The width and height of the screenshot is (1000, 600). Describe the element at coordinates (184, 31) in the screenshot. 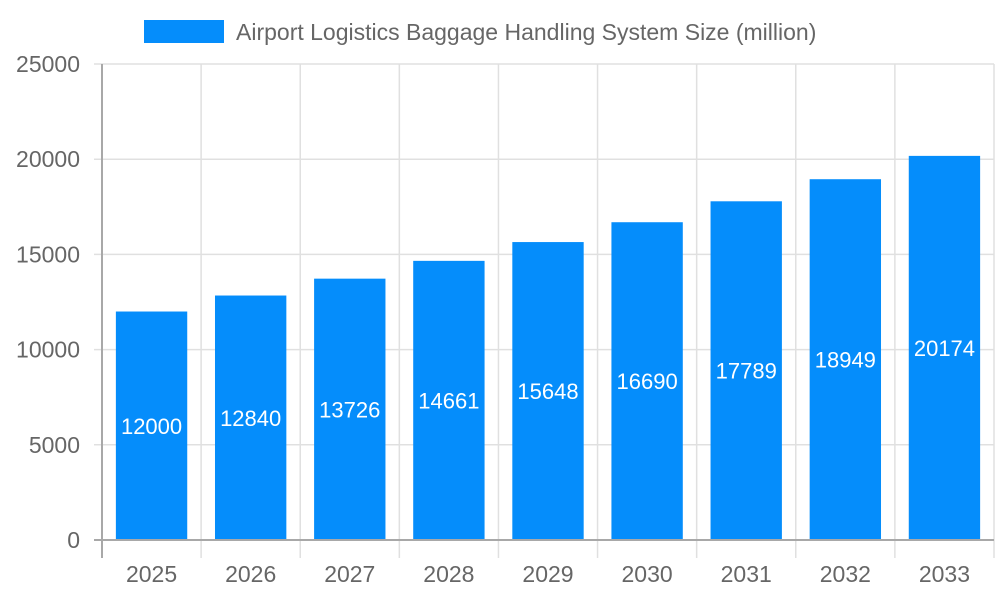

I see `legend-swatch` at that location.